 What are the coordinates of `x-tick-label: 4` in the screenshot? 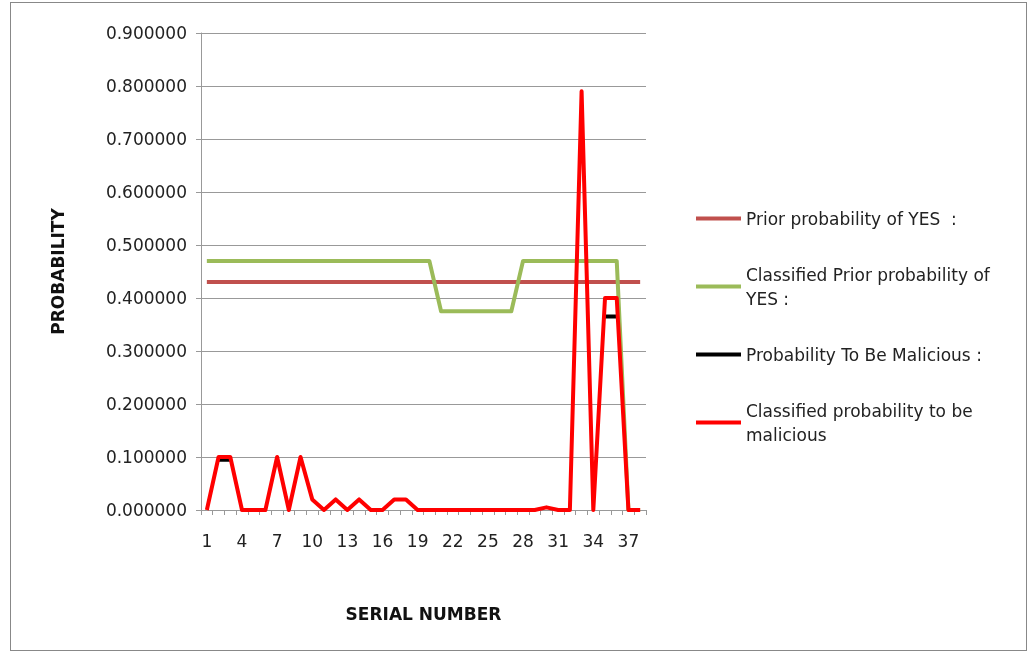 It's located at (242, 540).